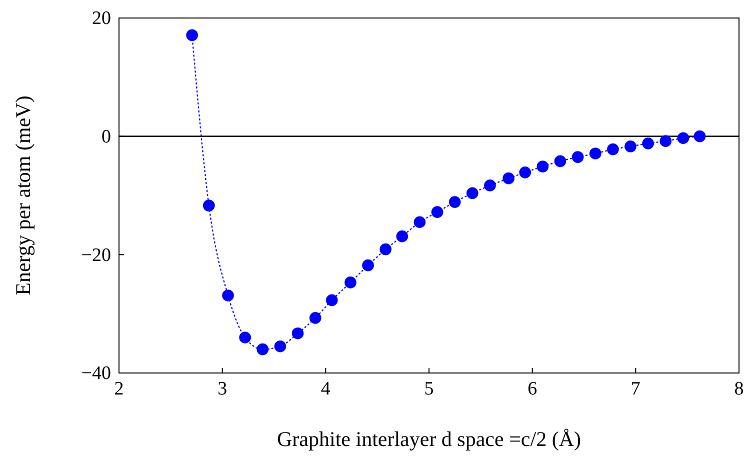 This screenshot has height=457, width=748. What do you see at coordinates (101, 19) in the screenshot?
I see `y-tick-label: 20` at bounding box center [101, 19].